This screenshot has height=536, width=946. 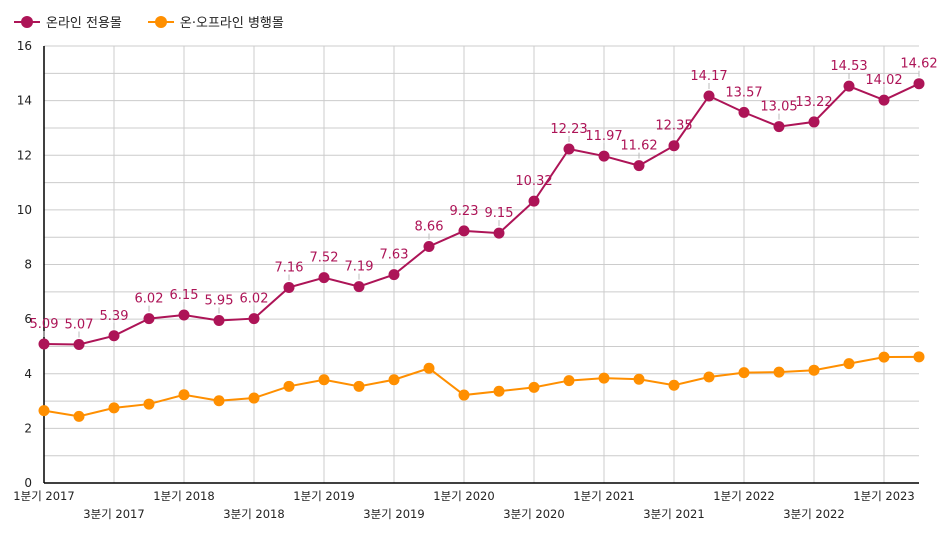 I want to click on data-label: 9.15, so click(x=499, y=213).